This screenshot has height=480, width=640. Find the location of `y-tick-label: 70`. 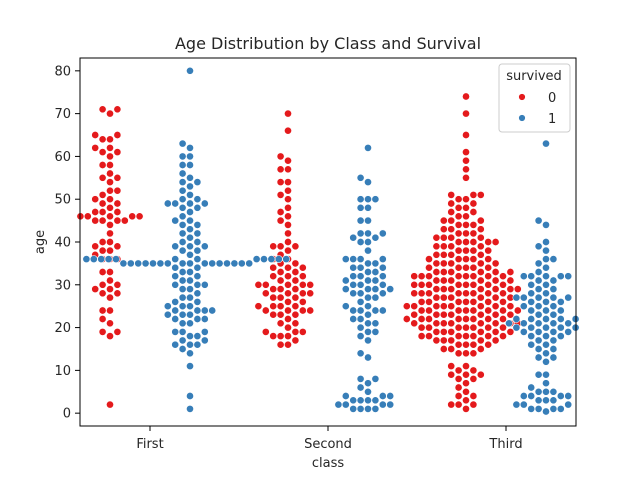

y-tick-label: 70 is located at coordinates (62, 114).